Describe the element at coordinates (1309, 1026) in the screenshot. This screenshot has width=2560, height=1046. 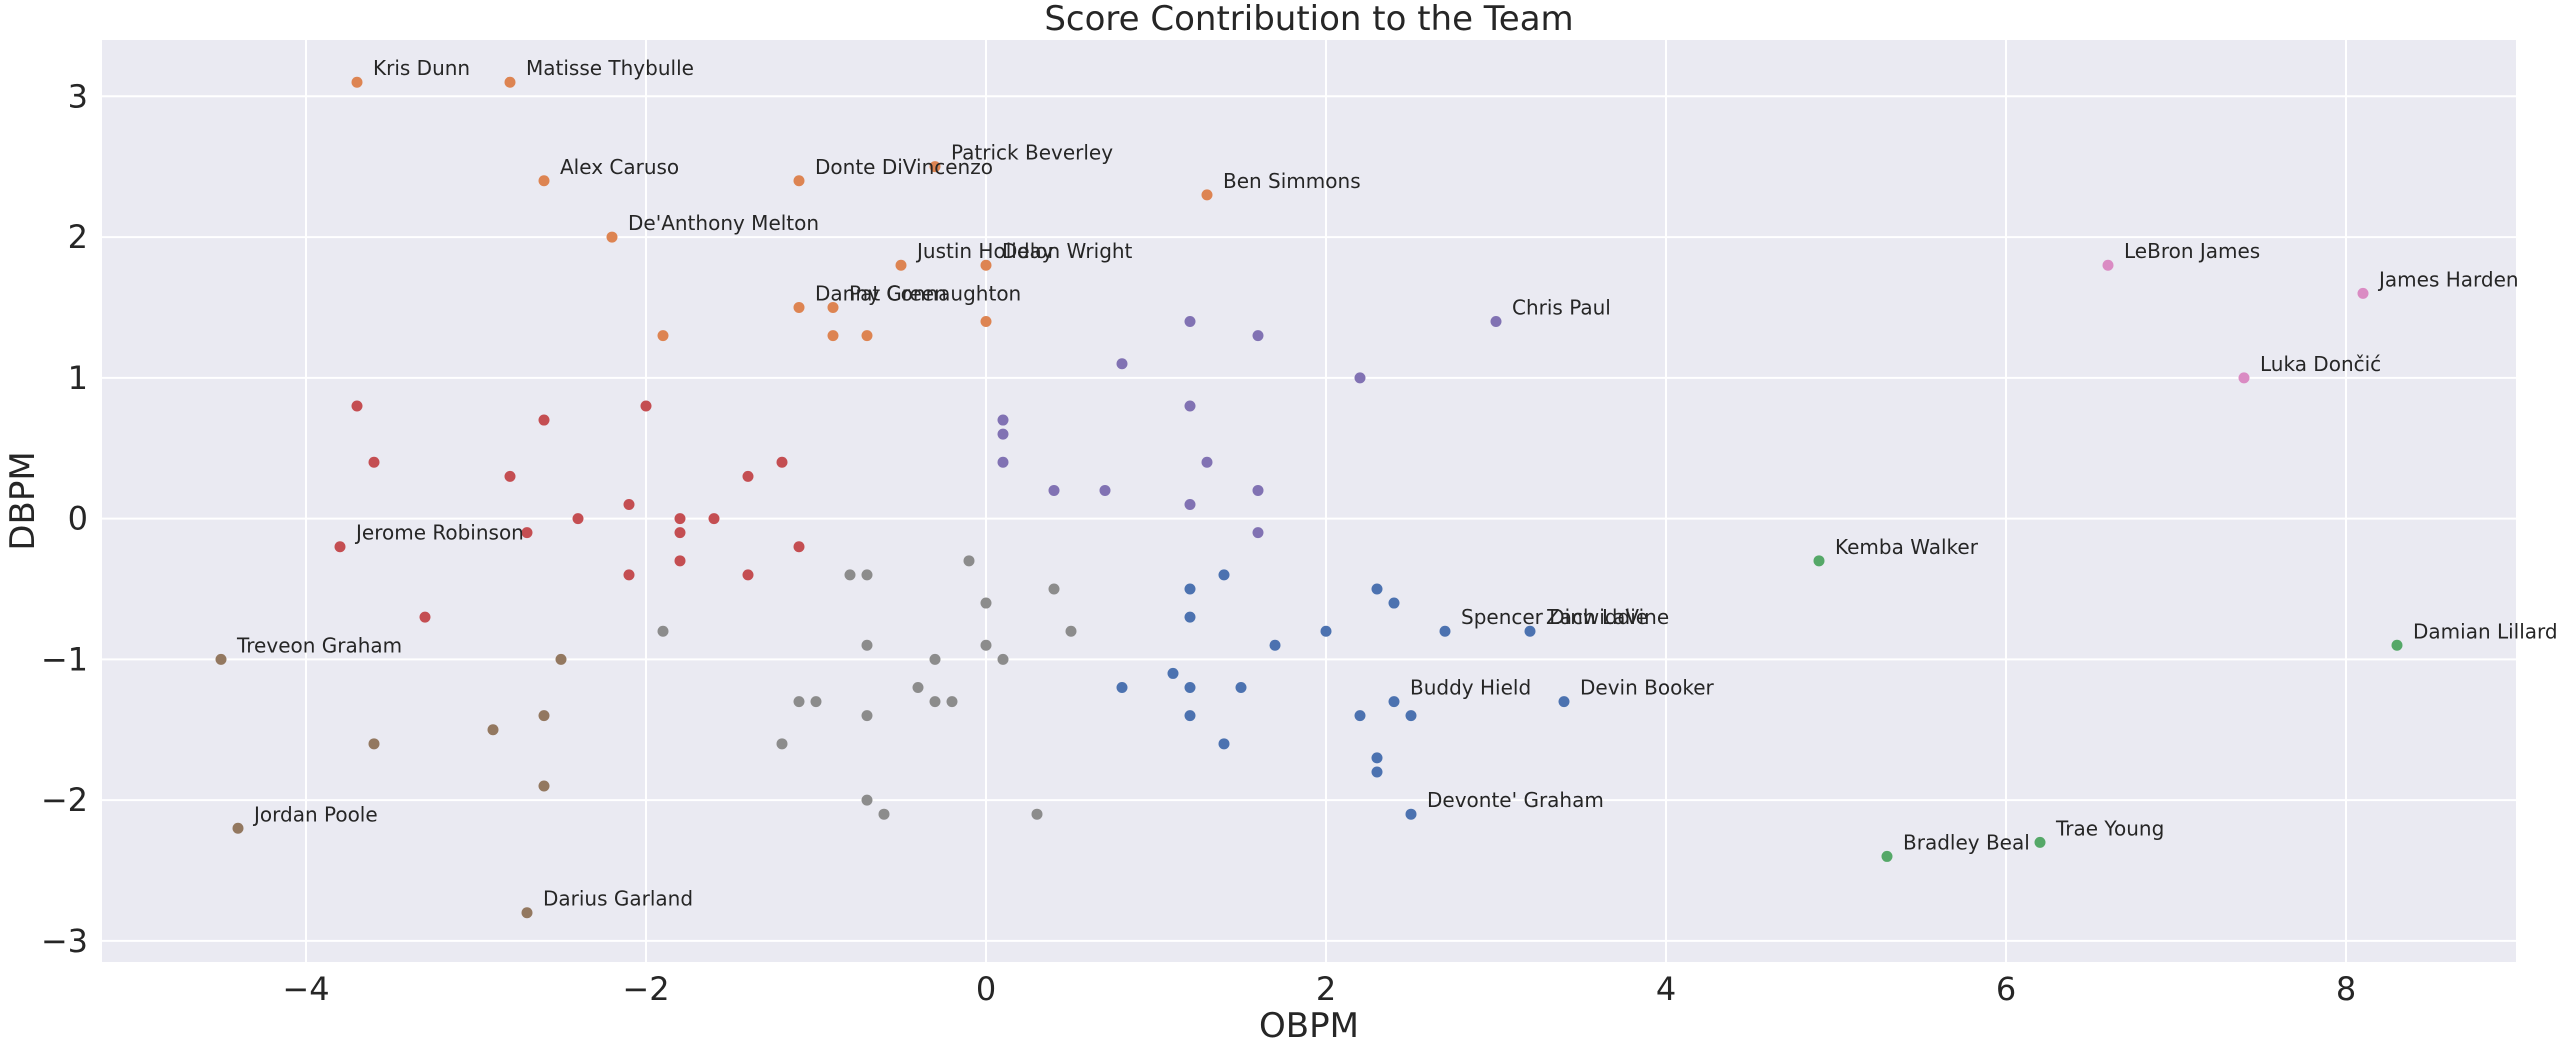
I see `x-axis-label: OBPM` at that location.